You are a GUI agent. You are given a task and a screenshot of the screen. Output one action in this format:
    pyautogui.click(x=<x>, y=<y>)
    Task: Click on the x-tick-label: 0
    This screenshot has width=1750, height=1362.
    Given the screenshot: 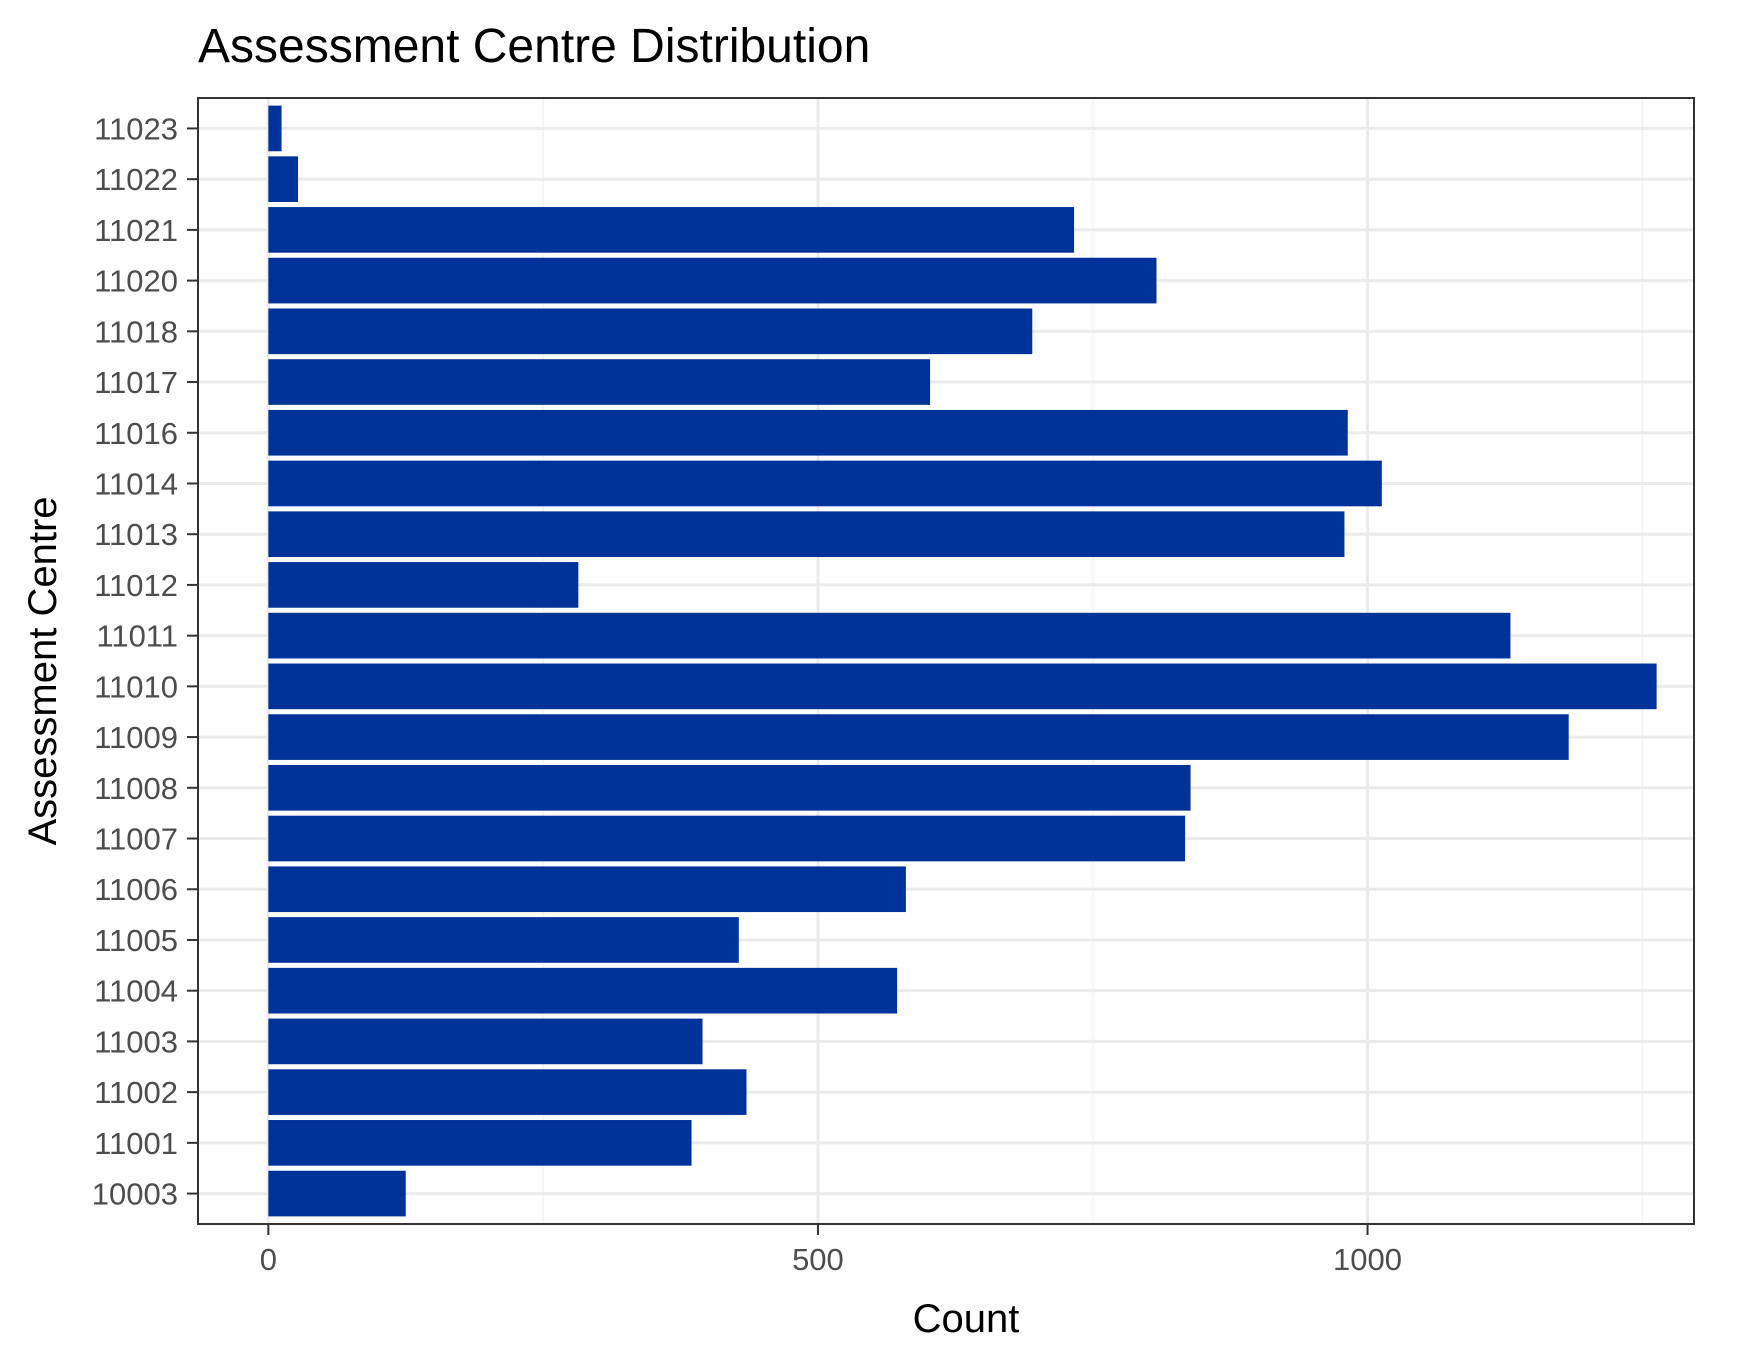 What is the action you would take?
    pyautogui.click(x=268, y=1259)
    